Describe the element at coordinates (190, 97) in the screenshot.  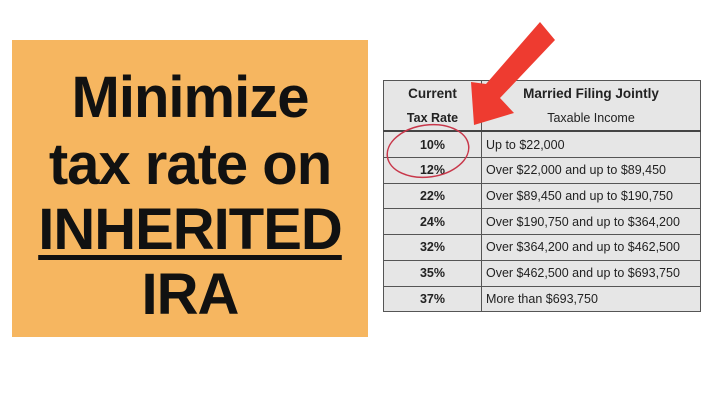
I see `headline-line-1: Minimize` at that location.